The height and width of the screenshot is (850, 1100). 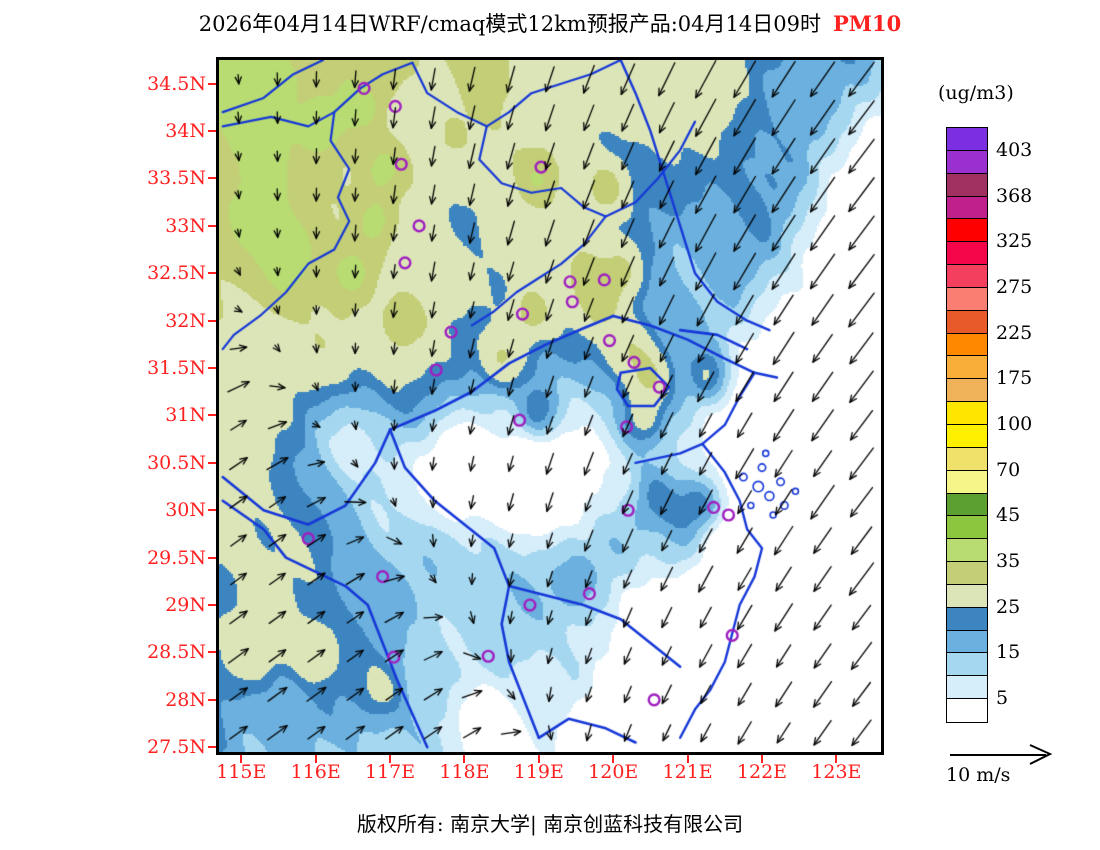 I want to click on colorbar-units-label: (ug/m3), so click(x=976, y=93).